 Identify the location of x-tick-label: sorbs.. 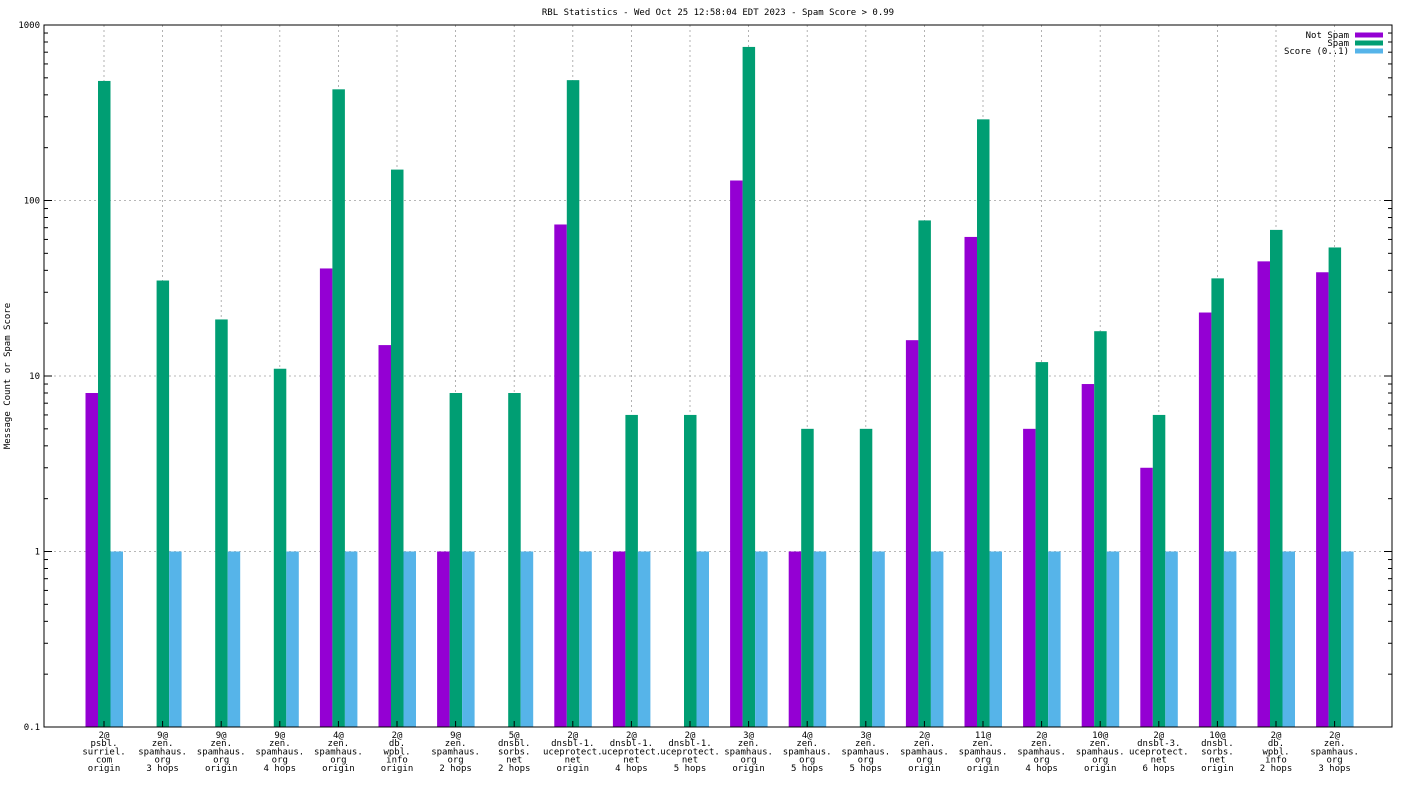
(1217, 752).